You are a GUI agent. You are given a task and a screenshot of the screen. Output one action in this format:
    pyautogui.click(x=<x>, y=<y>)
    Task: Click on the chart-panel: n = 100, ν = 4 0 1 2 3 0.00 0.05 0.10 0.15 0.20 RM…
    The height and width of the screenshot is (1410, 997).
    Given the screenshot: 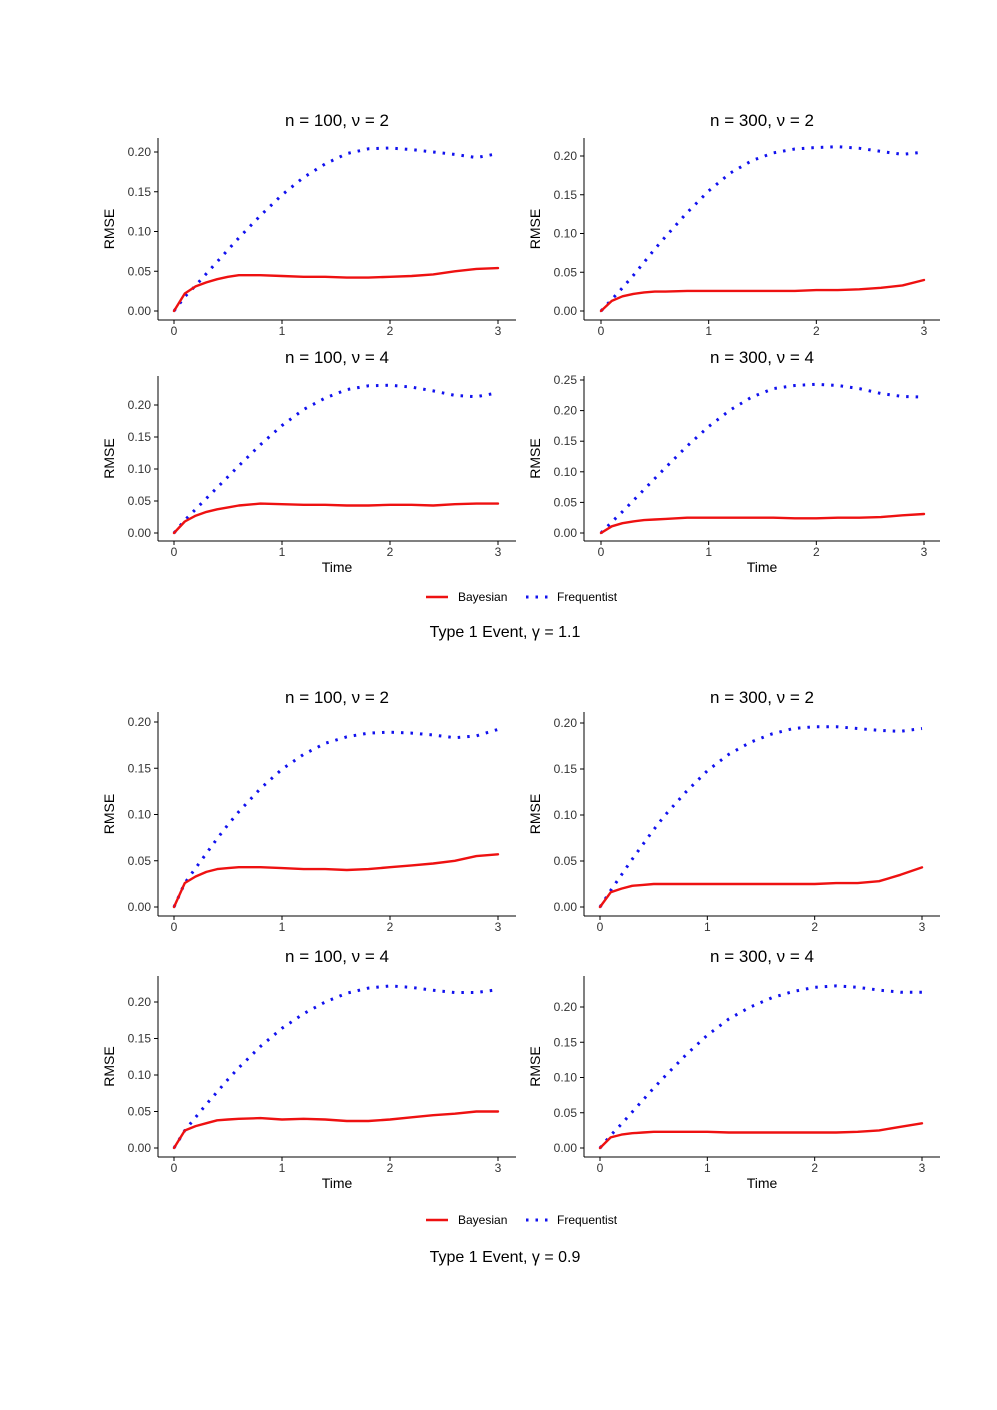 What is the action you would take?
    pyautogui.click(x=308, y=461)
    